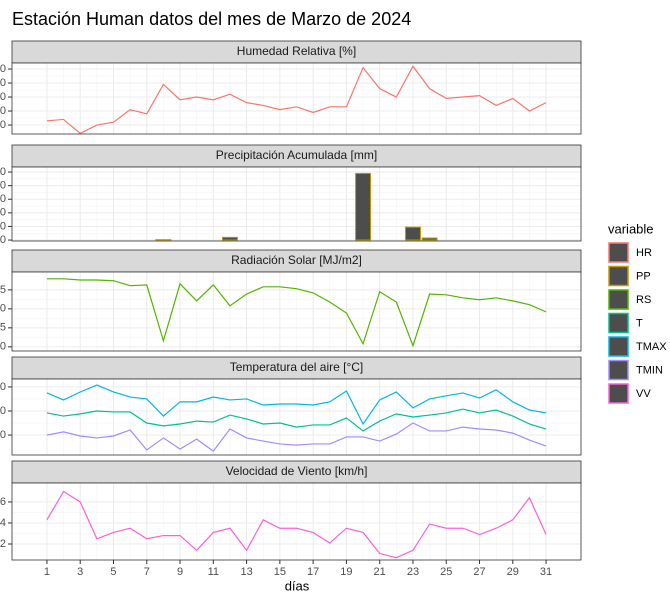  I want to click on y-tick-label: 6, so click(3, 502).